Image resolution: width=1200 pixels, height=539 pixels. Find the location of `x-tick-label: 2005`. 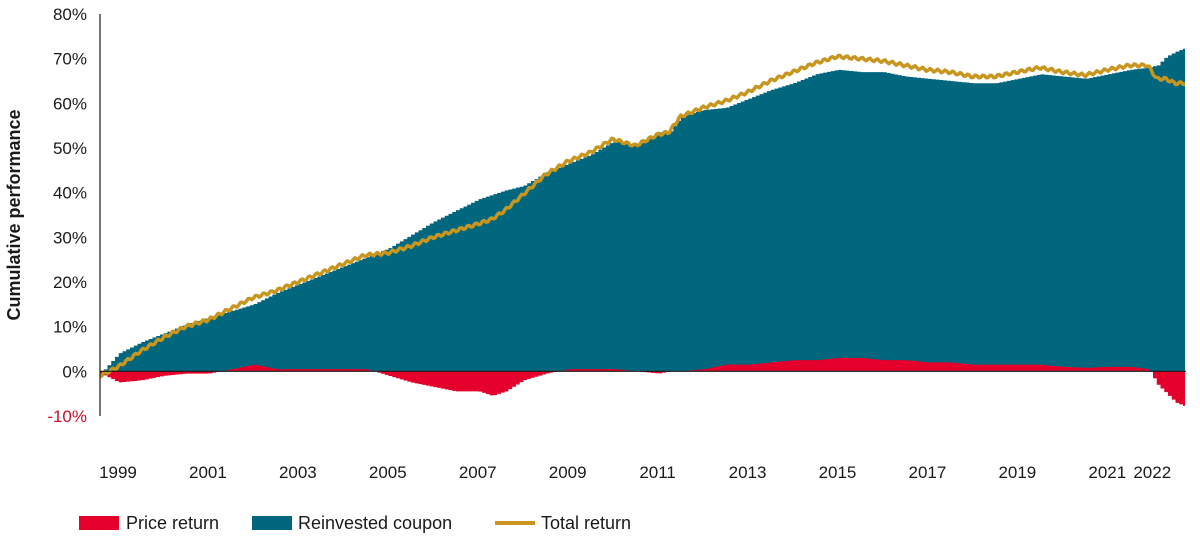

x-tick-label: 2005 is located at coordinates (388, 472).